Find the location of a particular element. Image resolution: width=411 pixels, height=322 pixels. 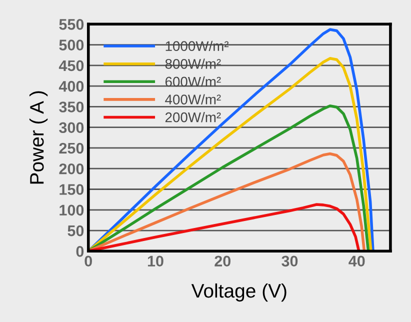

y-tick-label: 450 is located at coordinates (71, 66).